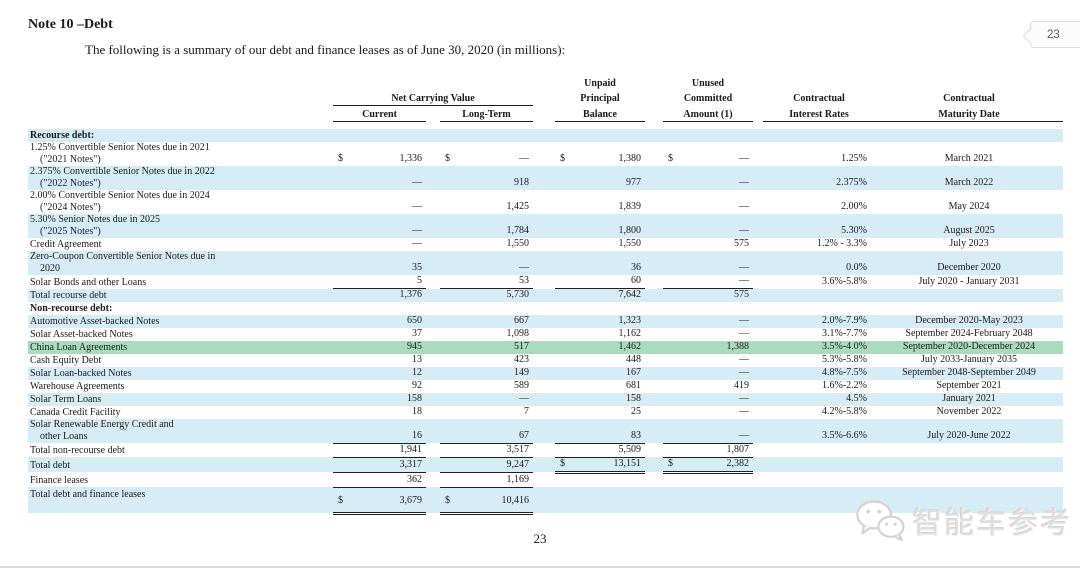  I want to click on cell-long-term: 1,169, so click(486, 480).